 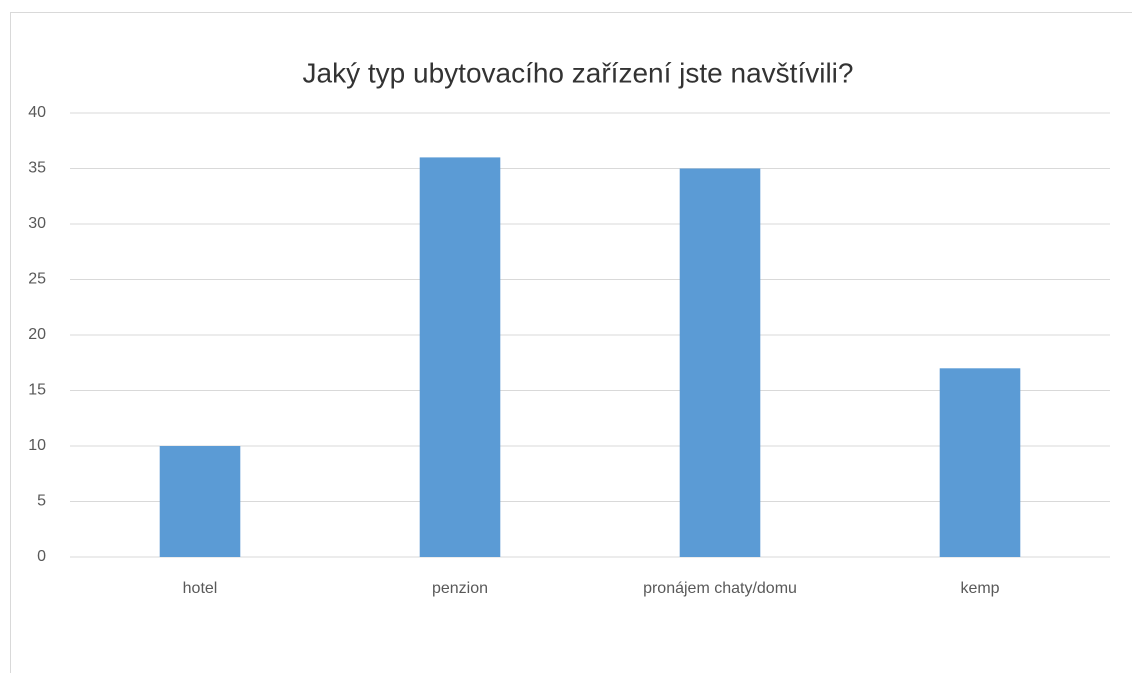 I want to click on y-tick-label: 35, so click(x=37, y=168).